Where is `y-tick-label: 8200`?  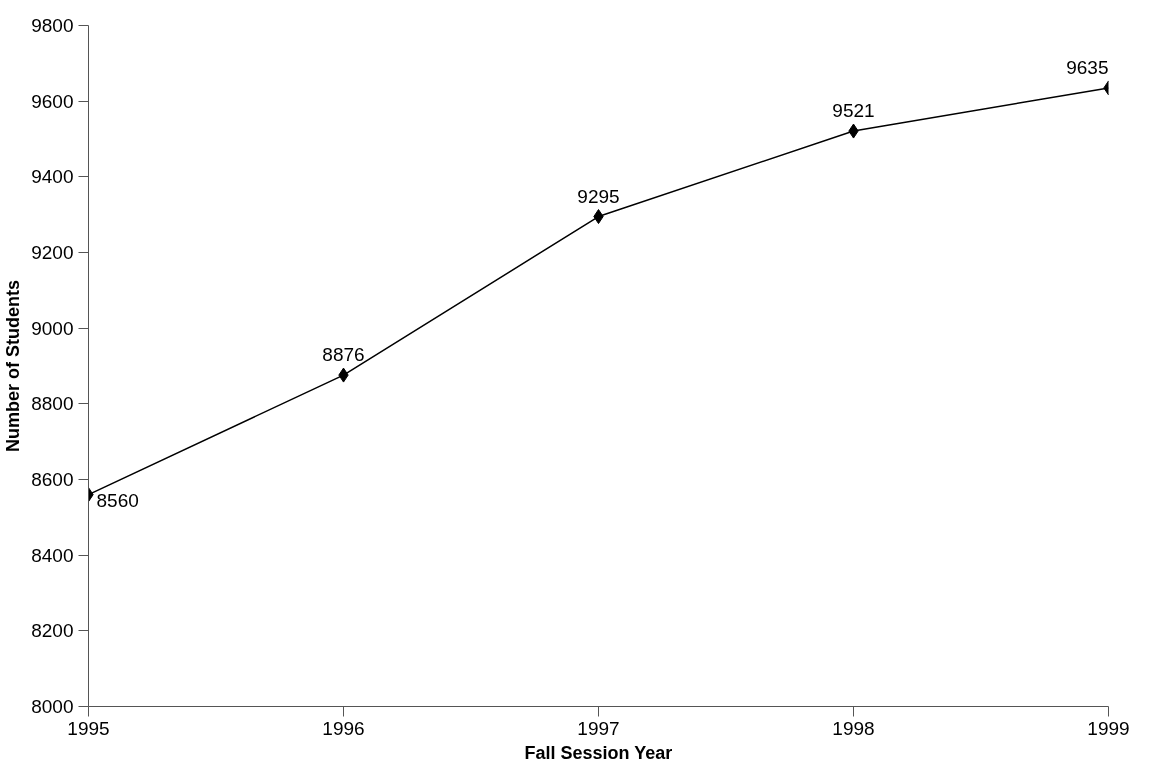
y-tick-label: 8200 is located at coordinates (52, 631).